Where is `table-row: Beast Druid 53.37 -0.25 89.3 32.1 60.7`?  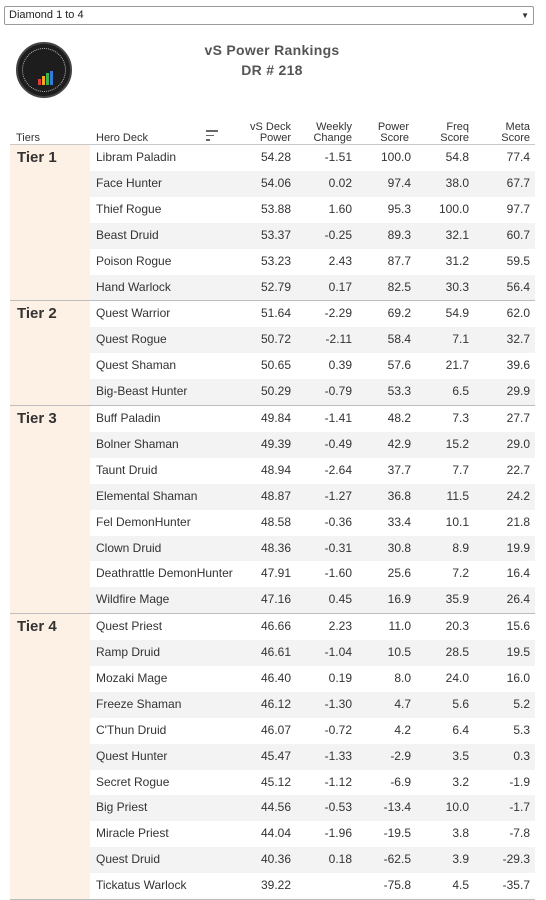 table-row: Beast Druid 53.37 -0.25 89.3 32.1 60.7 is located at coordinates (312, 235).